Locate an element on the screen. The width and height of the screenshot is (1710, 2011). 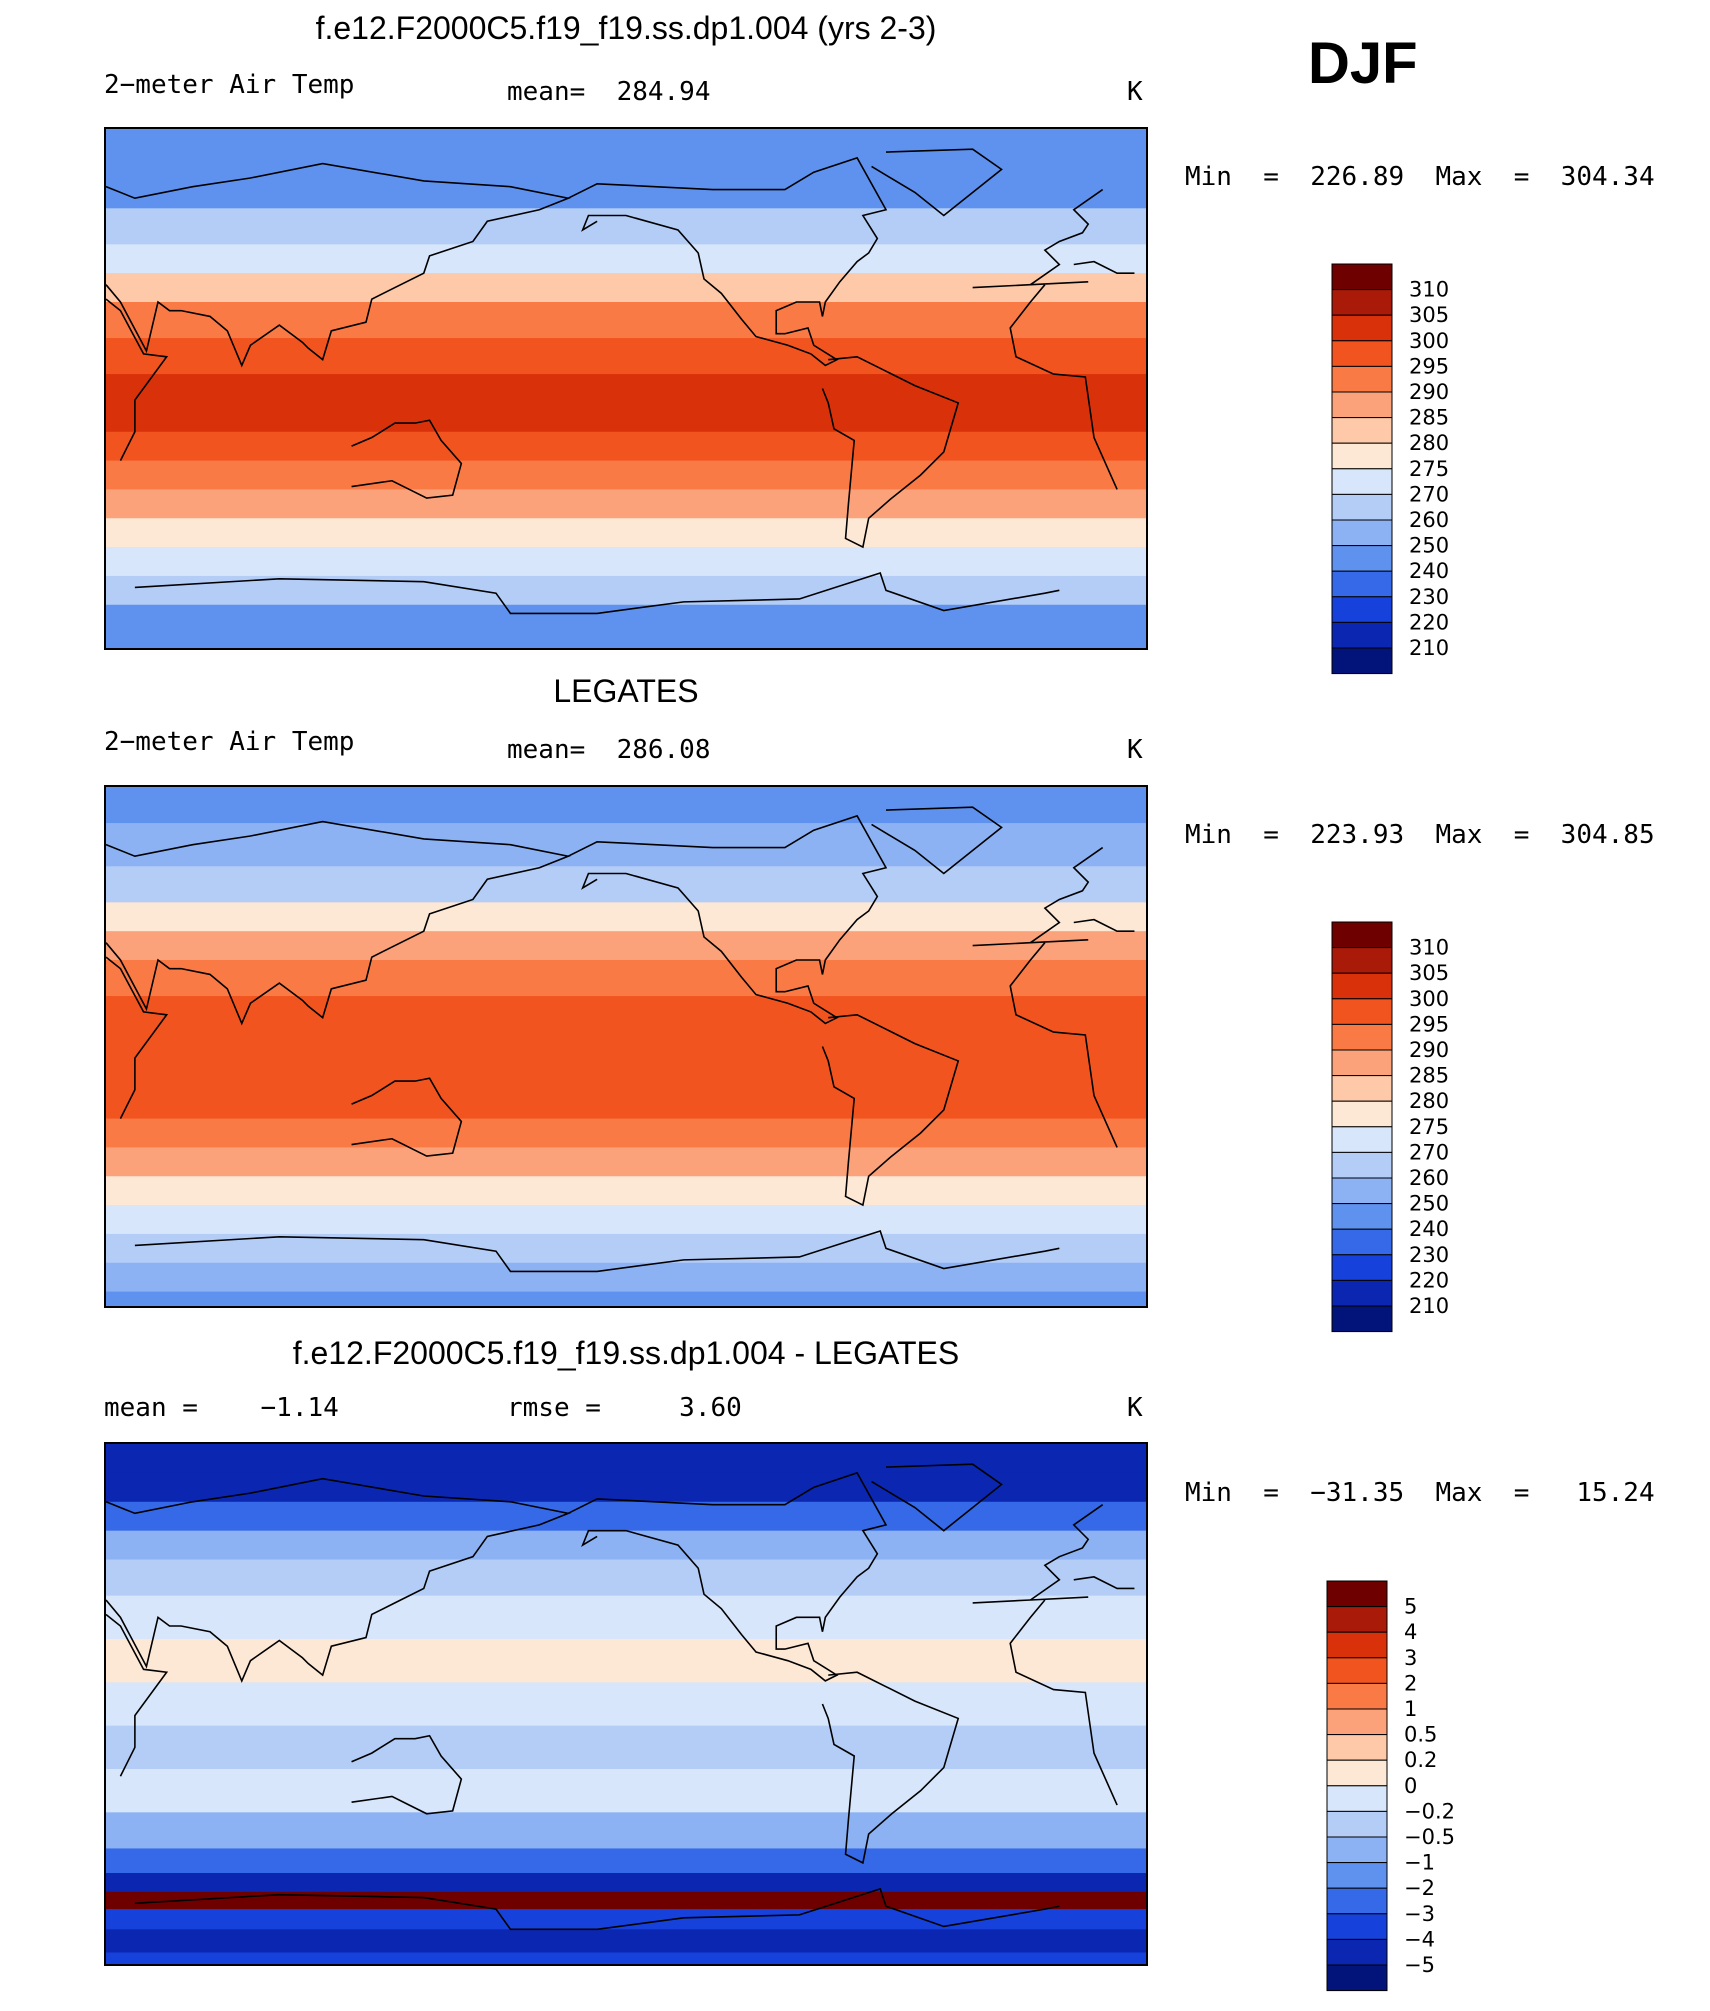
colorbar-label: −3 is located at coordinates (1419, 1914).